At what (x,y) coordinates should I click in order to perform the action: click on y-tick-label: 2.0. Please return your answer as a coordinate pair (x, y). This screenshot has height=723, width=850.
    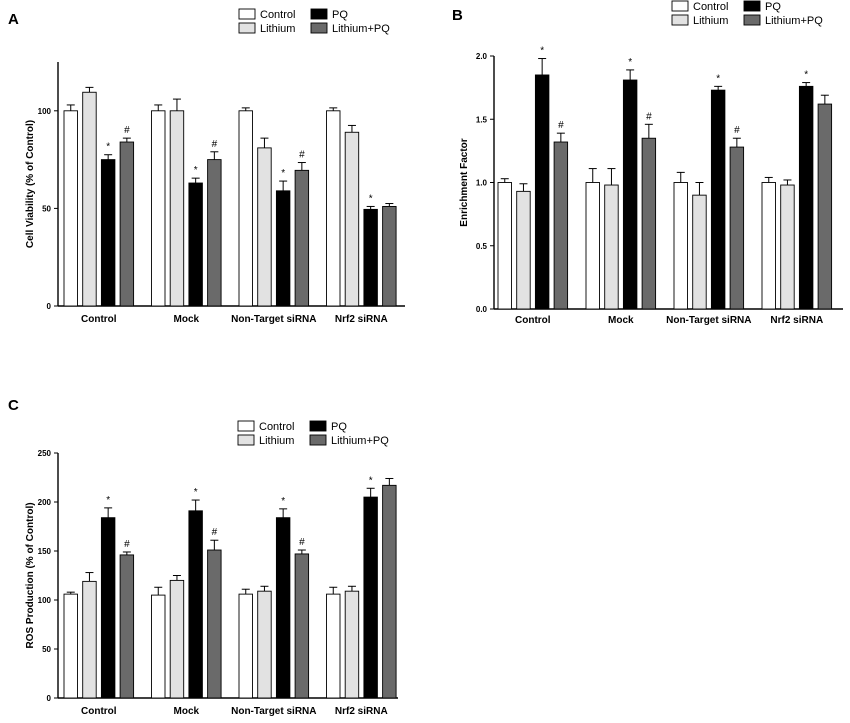
    Looking at the image, I should click on (482, 56).